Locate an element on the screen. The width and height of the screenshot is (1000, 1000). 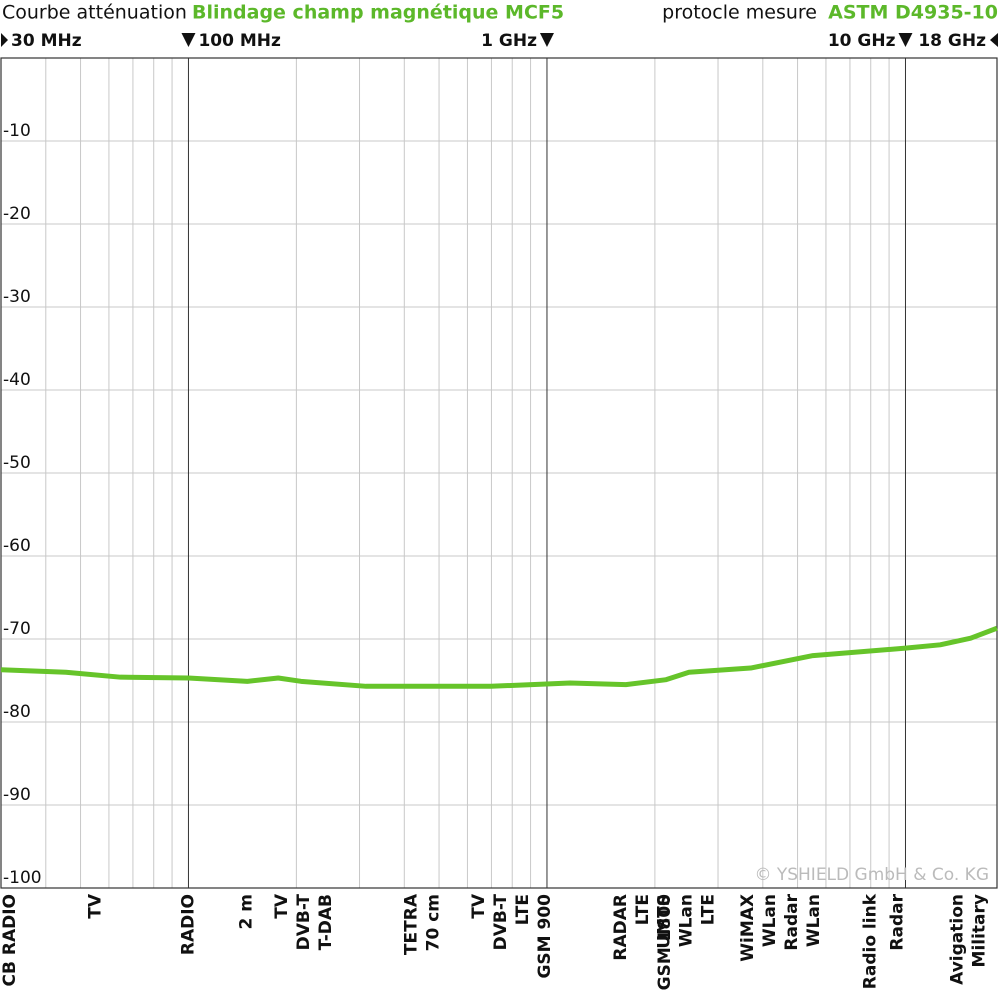
band-label: Avigation is located at coordinates (958, 939).